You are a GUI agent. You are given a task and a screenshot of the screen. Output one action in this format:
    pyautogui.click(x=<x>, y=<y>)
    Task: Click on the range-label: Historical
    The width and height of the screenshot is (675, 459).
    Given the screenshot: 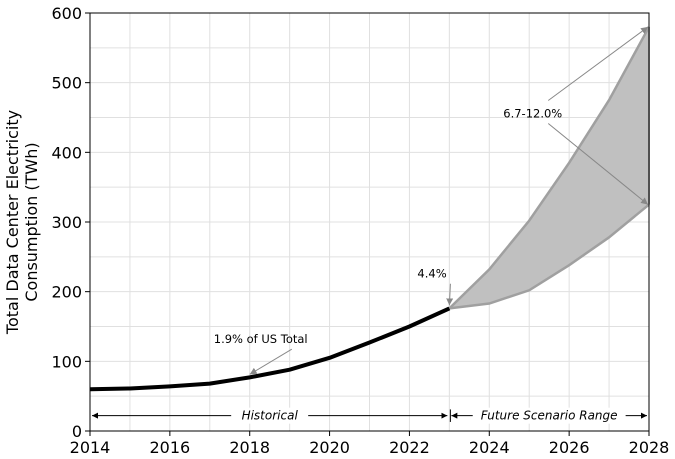 What is the action you would take?
    pyautogui.click(x=270, y=416)
    